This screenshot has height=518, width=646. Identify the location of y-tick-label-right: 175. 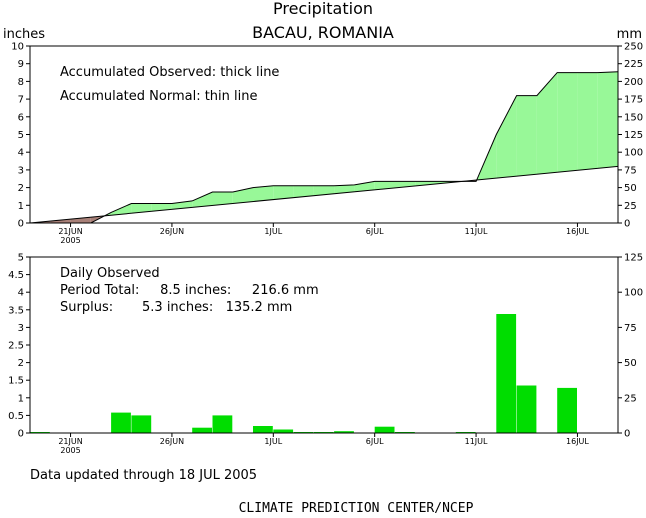
(633, 100).